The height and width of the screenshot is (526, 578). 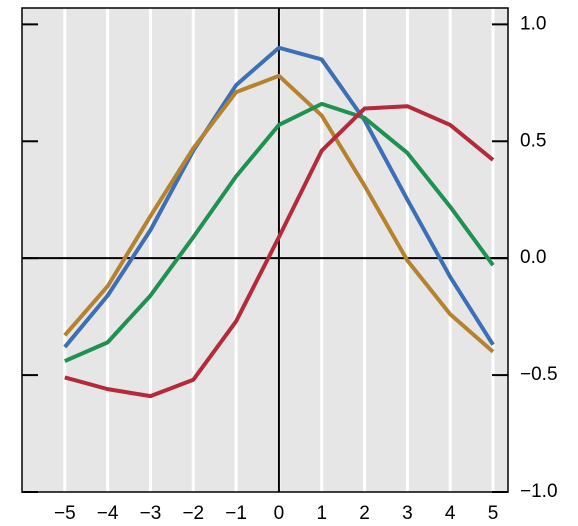 I want to click on x-tick-label: −3, so click(x=151, y=513).